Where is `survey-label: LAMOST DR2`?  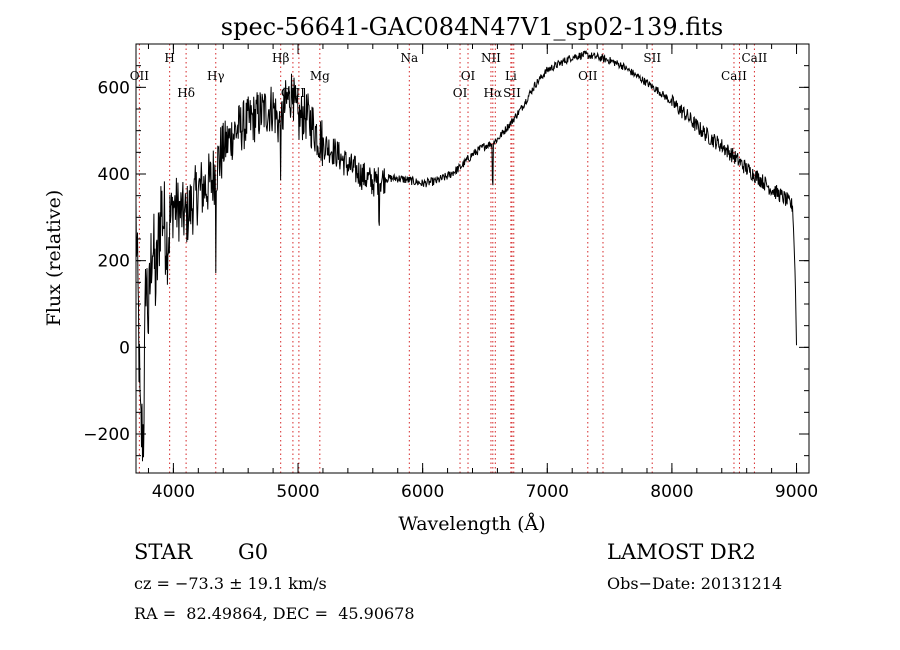 survey-label: LAMOST DR2 is located at coordinates (681, 552).